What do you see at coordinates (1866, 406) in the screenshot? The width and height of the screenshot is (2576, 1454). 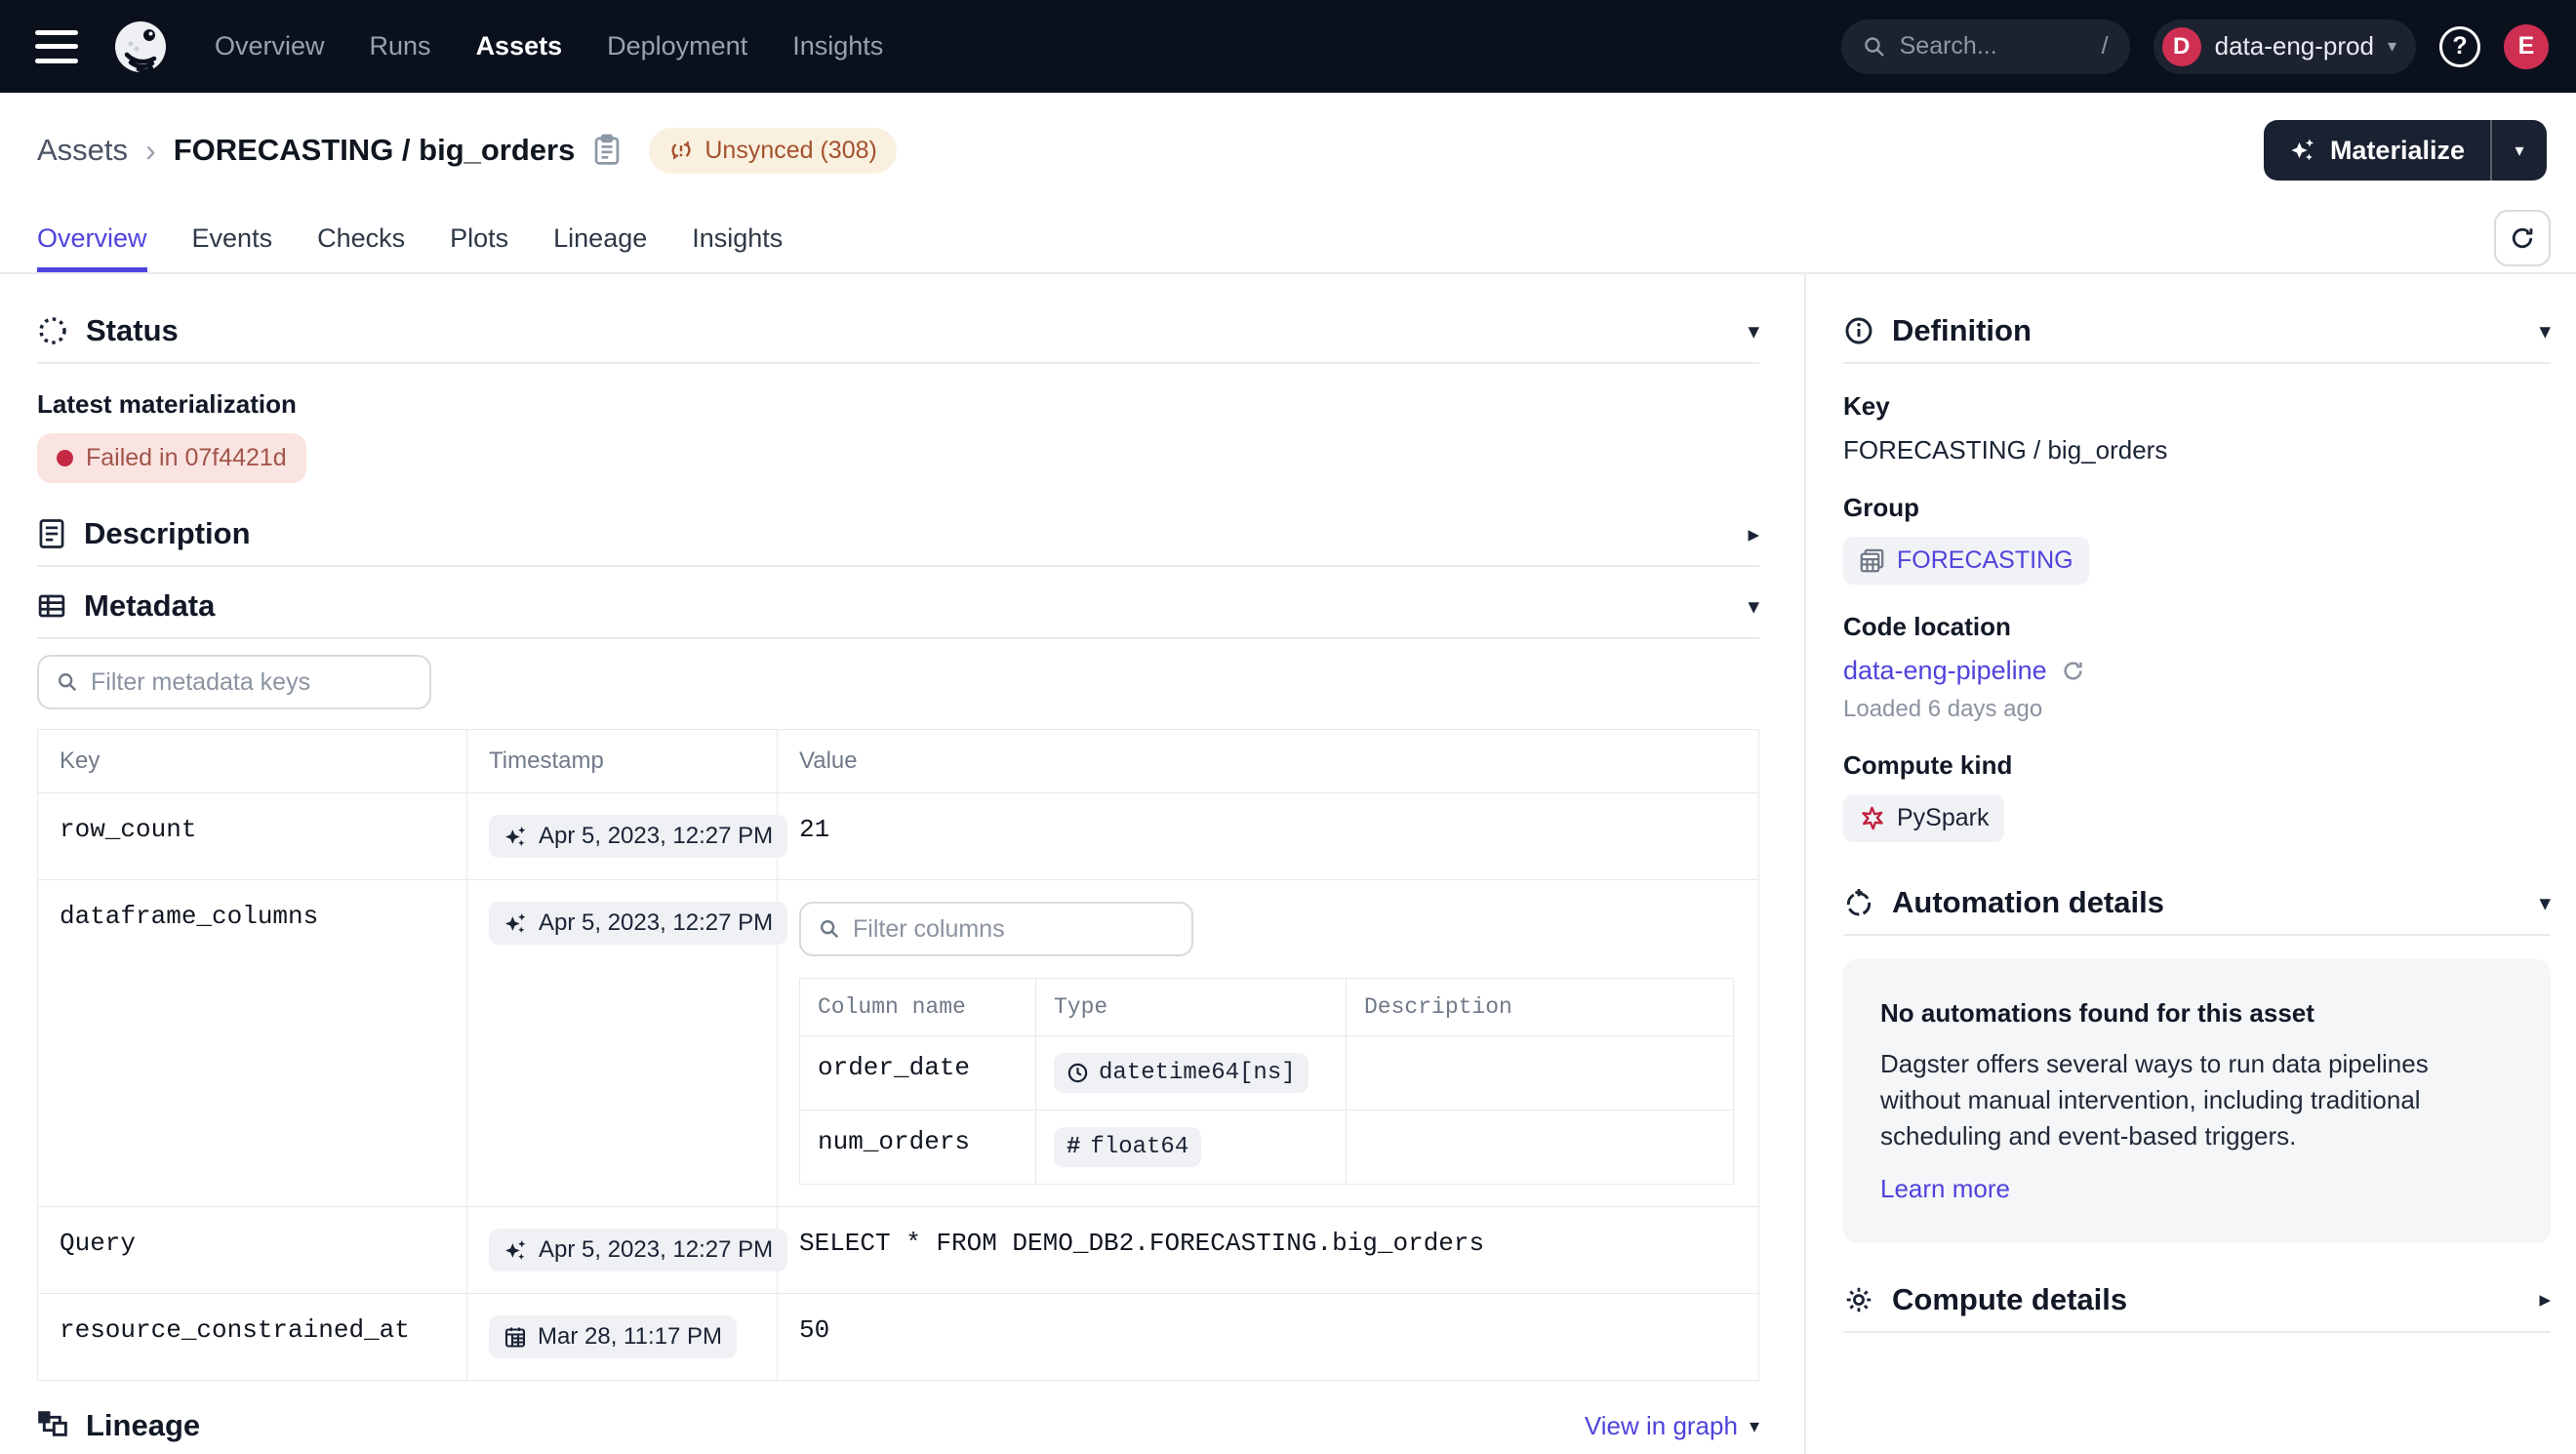 I see `key-label: Key` at bounding box center [1866, 406].